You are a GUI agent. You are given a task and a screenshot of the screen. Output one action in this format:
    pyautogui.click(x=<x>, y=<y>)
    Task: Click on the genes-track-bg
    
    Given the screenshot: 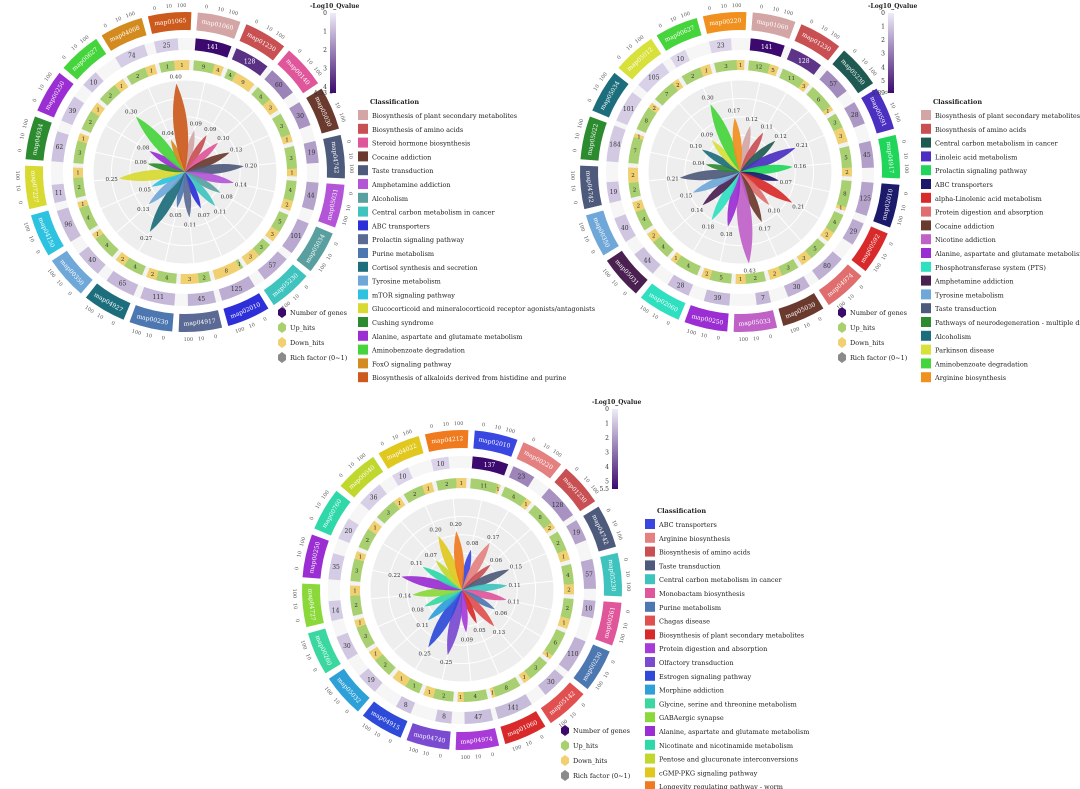 What is the action you would take?
    pyautogui.click(x=740, y=172)
    